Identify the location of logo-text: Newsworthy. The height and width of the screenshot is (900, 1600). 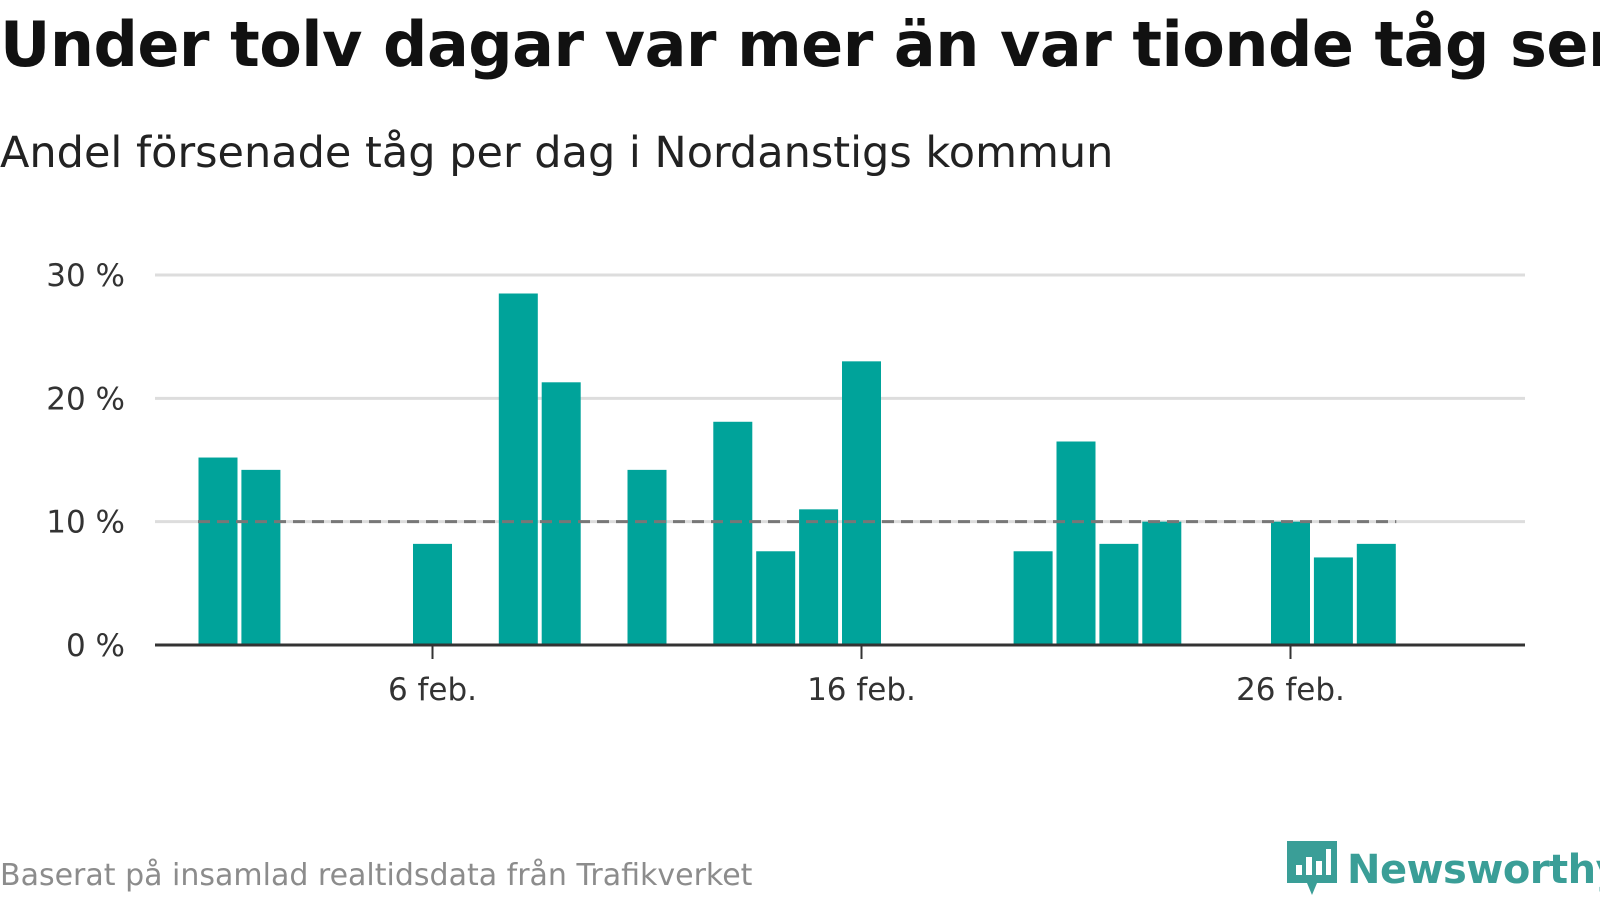
(1473, 870).